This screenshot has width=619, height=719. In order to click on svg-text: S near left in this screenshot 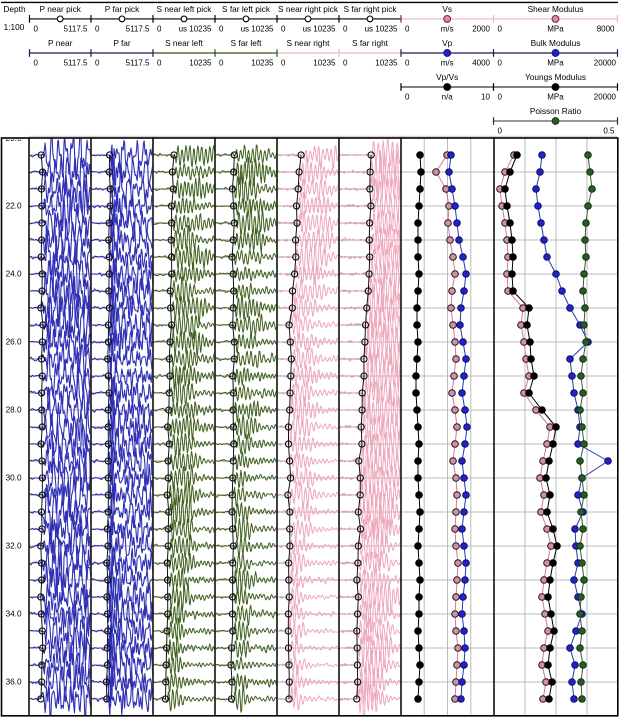, I will do `click(184, 43)`.